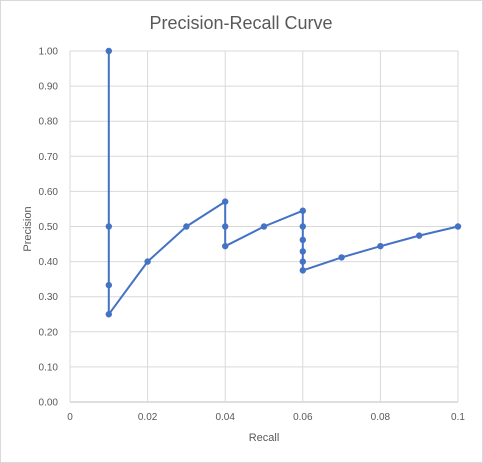  Describe the element at coordinates (303, 417) in the screenshot. I see `x-tick-label: 0.06` at that location.